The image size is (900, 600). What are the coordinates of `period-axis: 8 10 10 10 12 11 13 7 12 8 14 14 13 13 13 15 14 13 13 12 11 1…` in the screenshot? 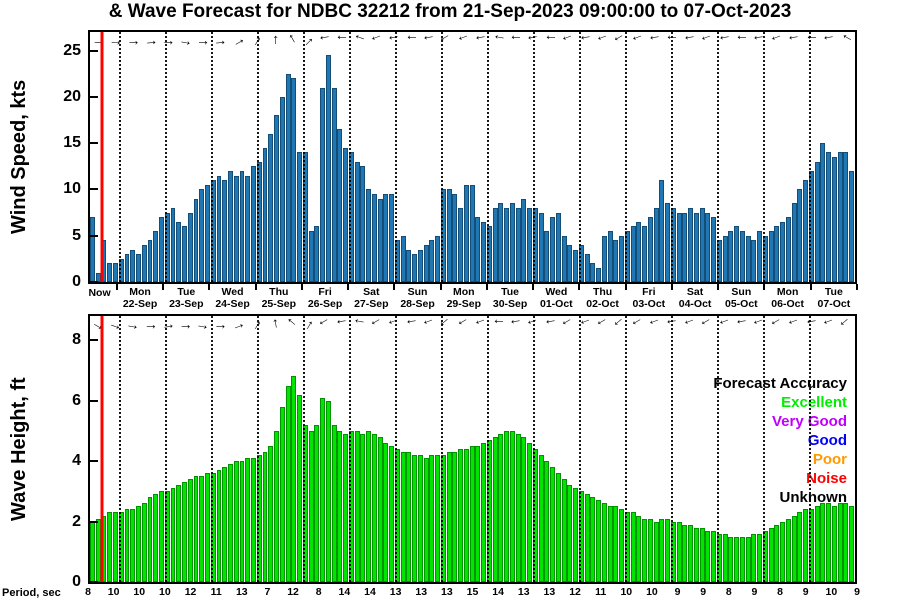 It's located at (472, 593).